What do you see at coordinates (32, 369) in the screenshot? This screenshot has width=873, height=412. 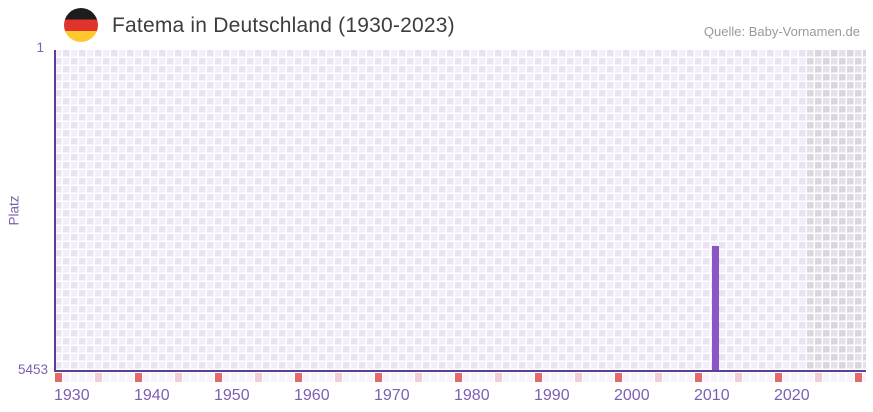 I see `y-axis-bottom-tick-label: 5453` at bounding box center [32, 369].